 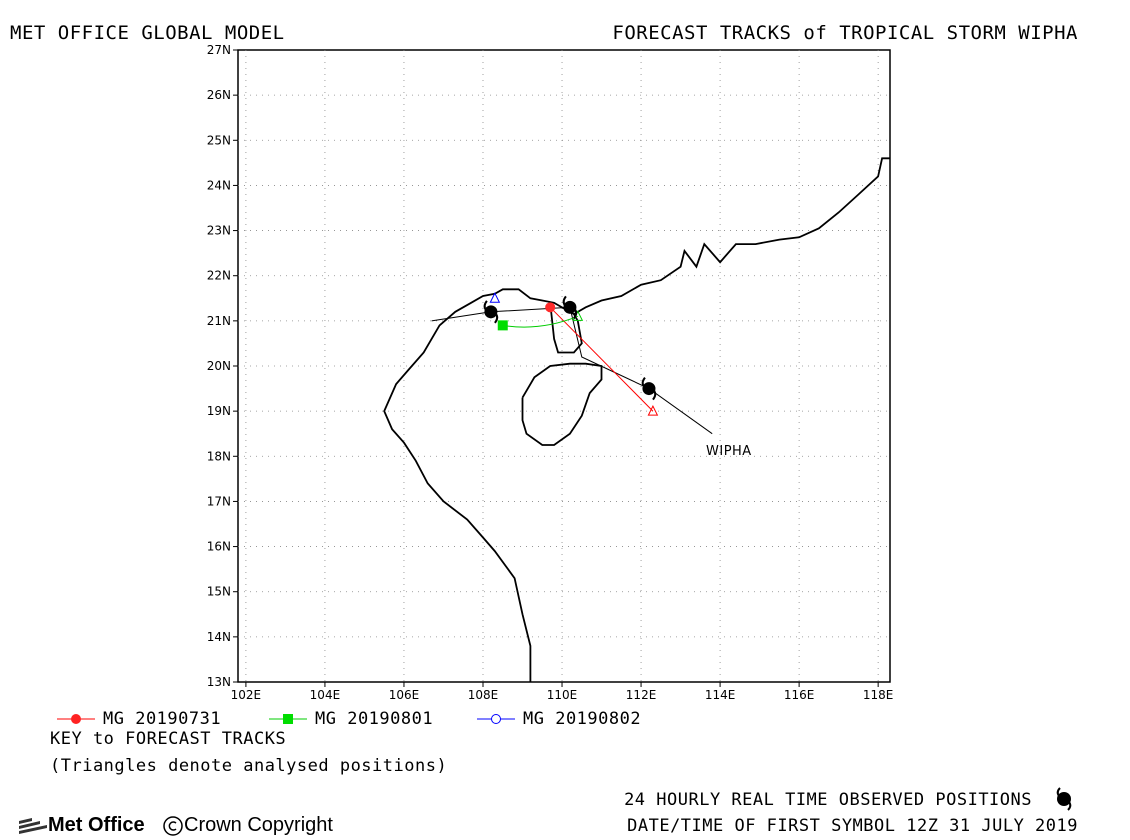 I want to click on lat-tick-label: 19N, so click(x=219, y=411).